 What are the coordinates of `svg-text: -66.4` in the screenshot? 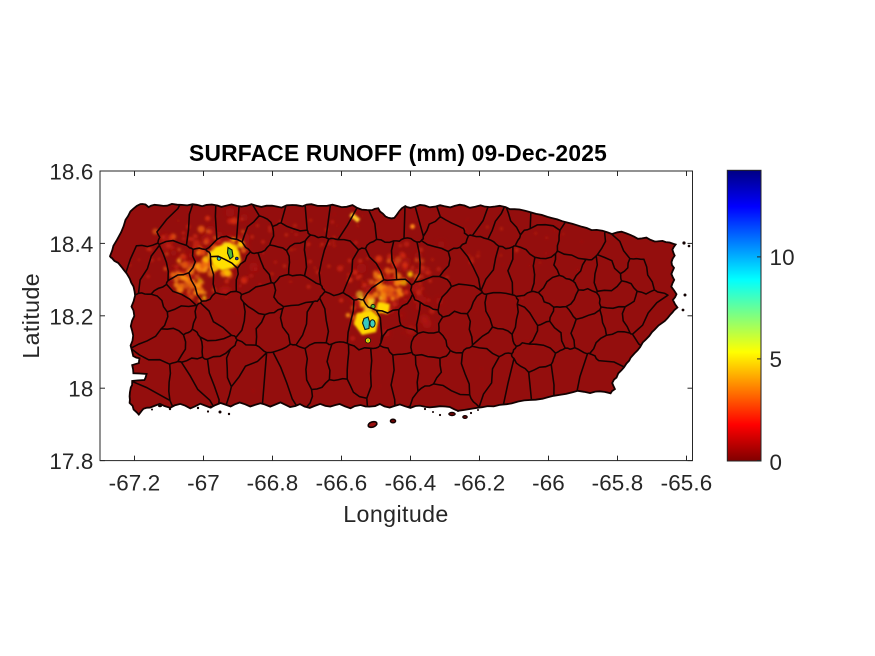 It's located at (411, 483).